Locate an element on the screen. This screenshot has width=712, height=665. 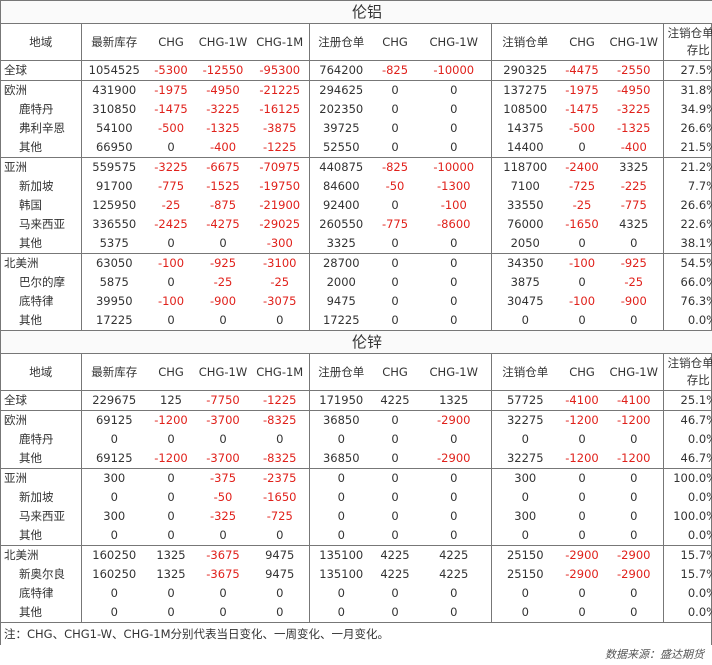
value-cell: -500 is located at coordinates (582, 128).